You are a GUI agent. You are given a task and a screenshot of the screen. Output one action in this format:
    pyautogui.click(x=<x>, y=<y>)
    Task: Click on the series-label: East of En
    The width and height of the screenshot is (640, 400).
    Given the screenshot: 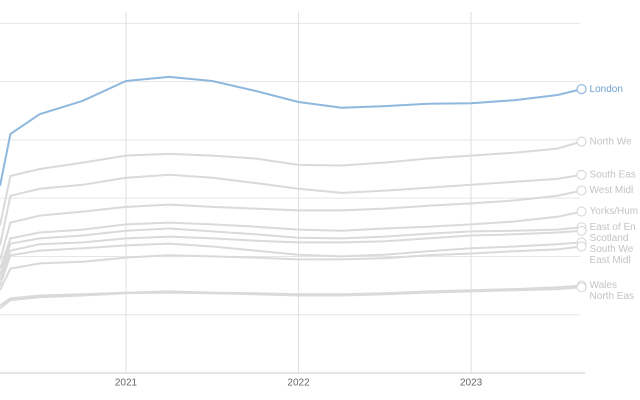 What is the action you would take?
    pyautogui.click(x=613, y=227)
    